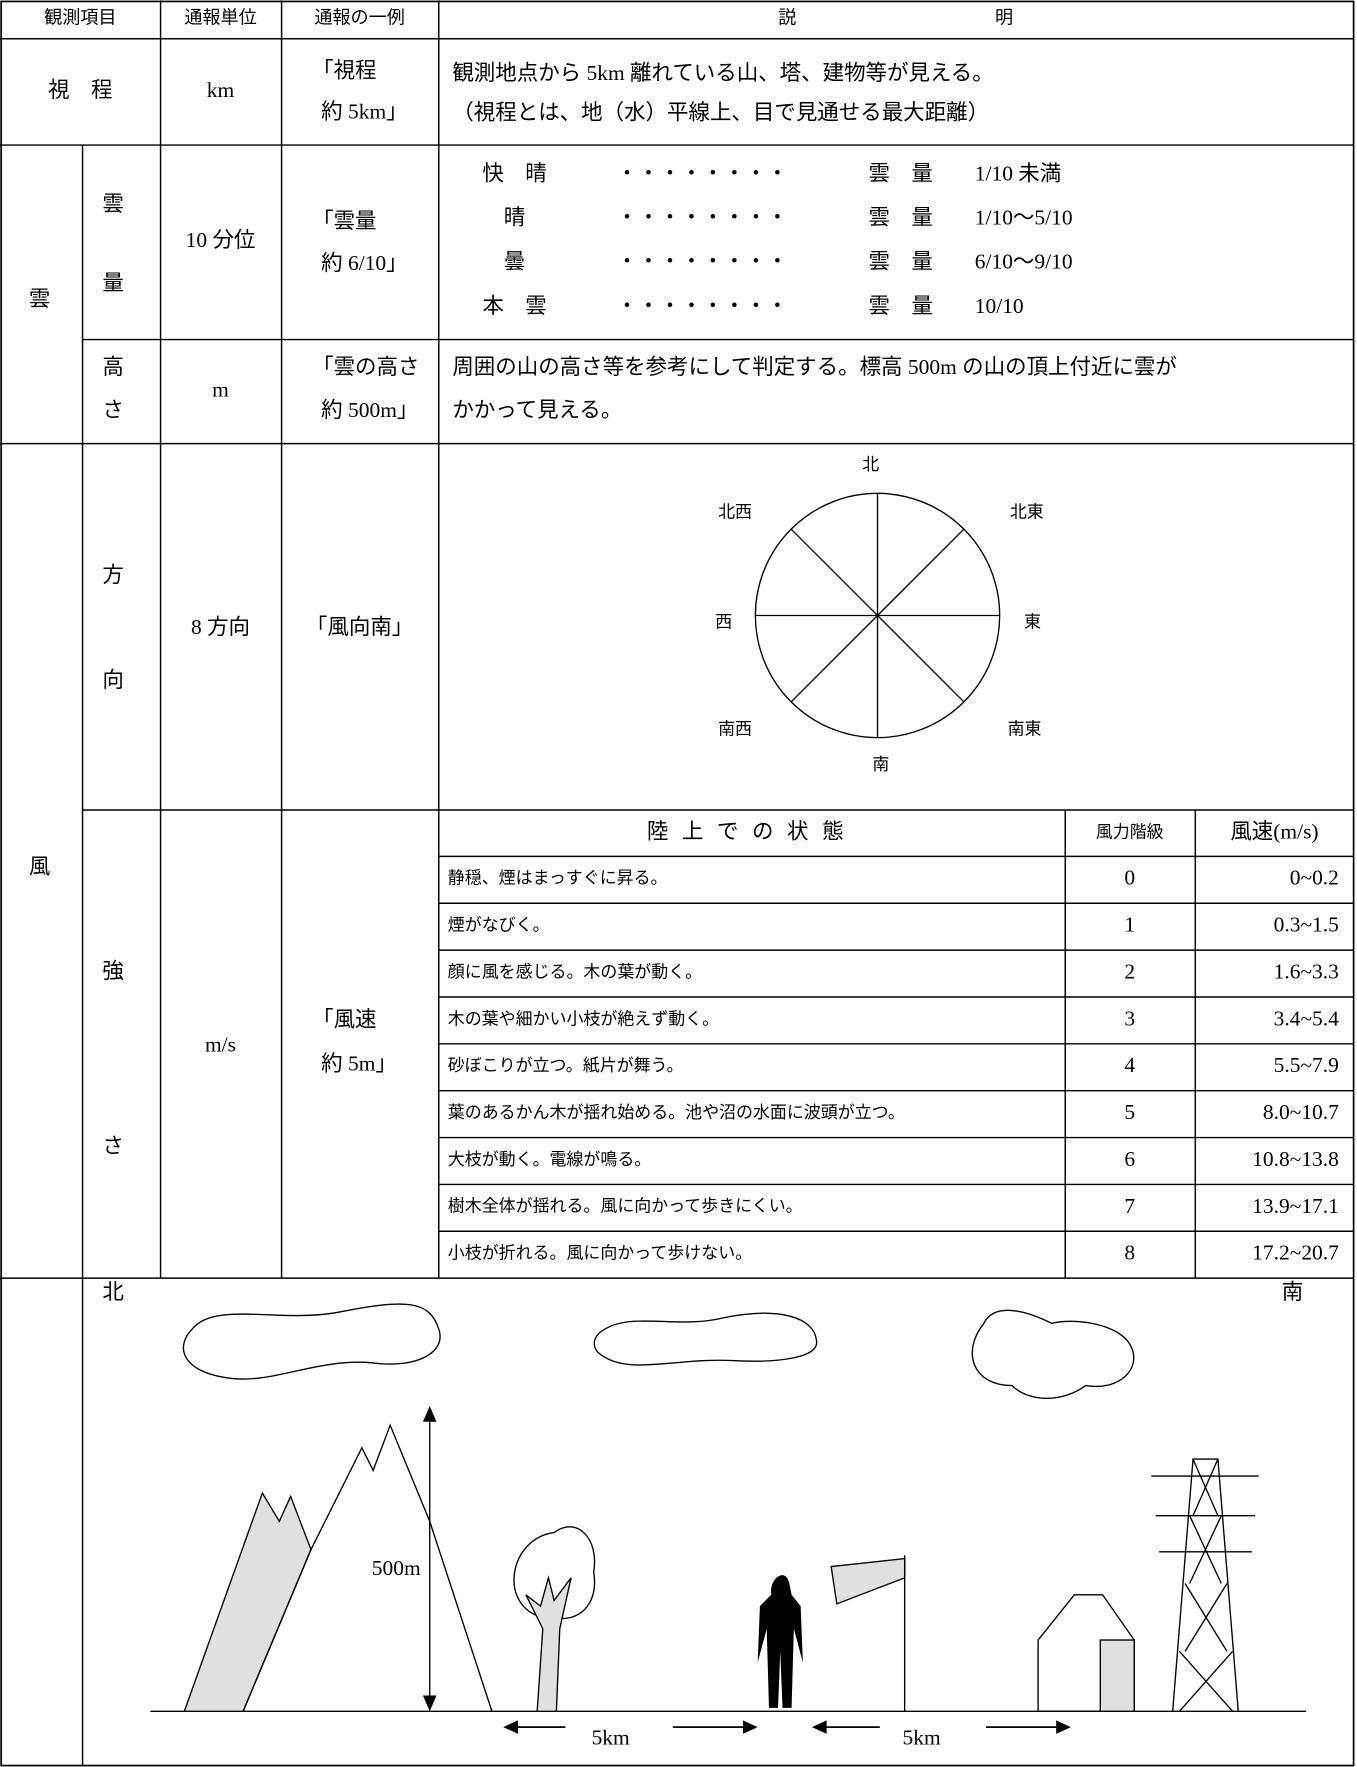 The image size is (1357, 1767). What do you see at coordinates (575, 971) in the screenshot?
I see `condition: 顔に風を感じる。木の葉が動く。` at bounding box center [575, 971].